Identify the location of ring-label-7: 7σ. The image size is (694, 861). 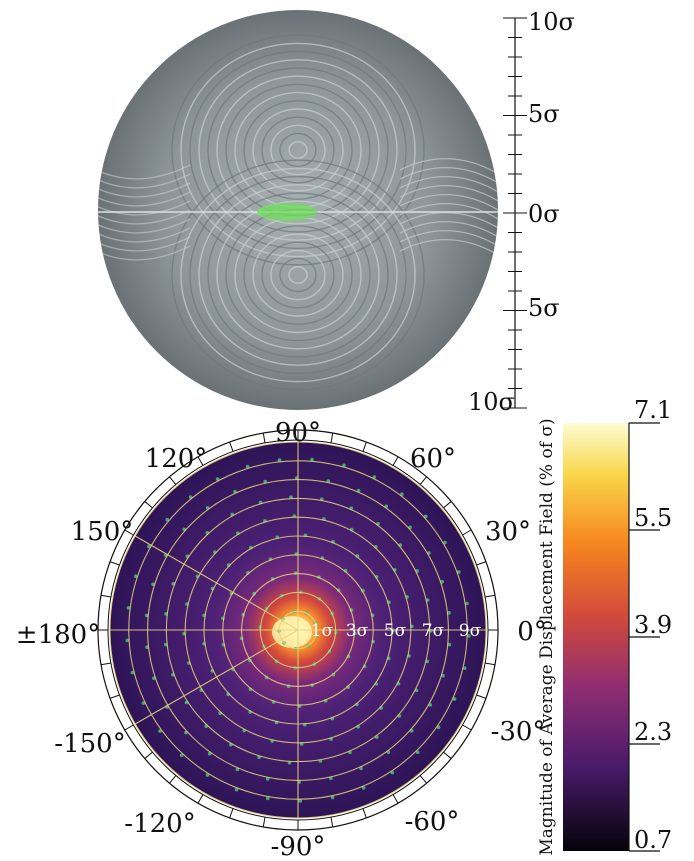
(433, 631).